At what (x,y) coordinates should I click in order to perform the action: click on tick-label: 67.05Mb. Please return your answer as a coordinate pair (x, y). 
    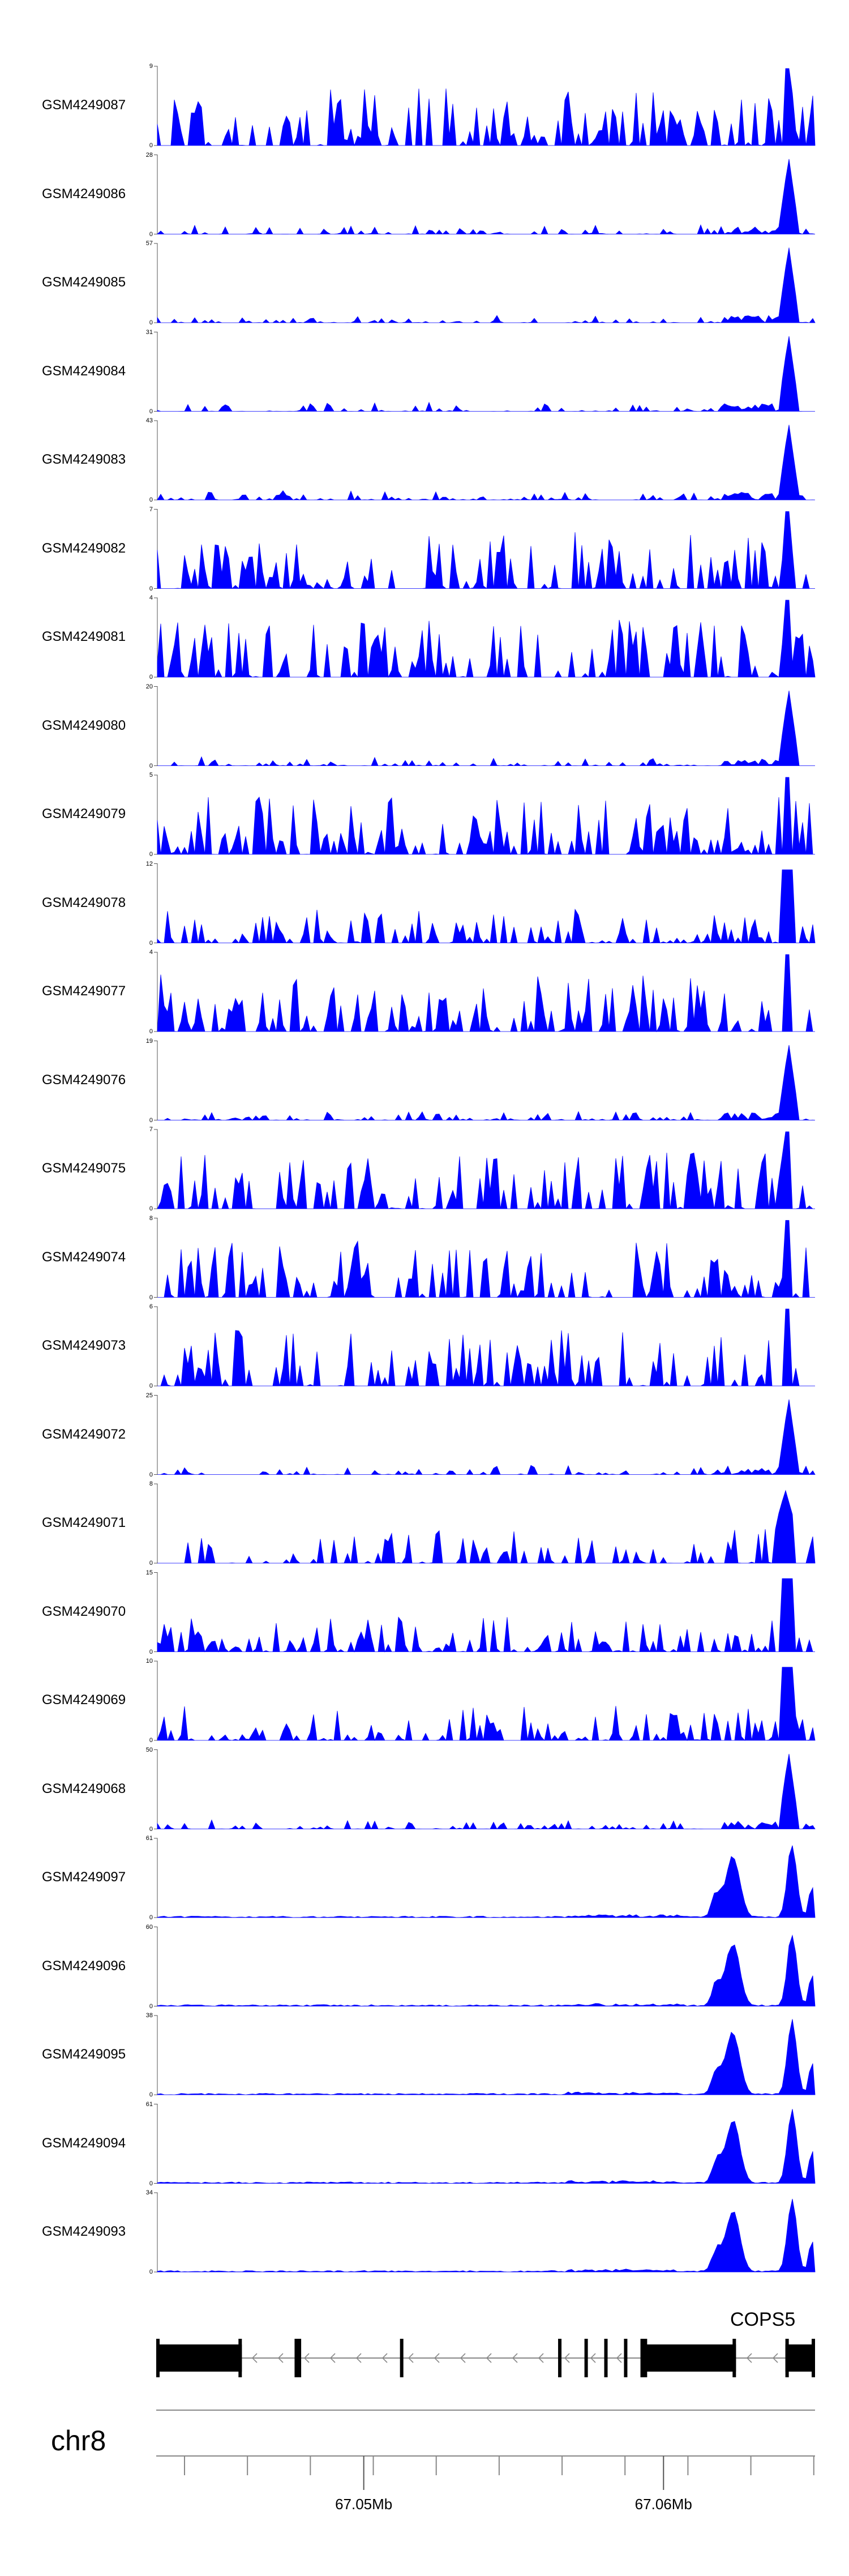
    Looking at the image, I should click on (364, 2504).